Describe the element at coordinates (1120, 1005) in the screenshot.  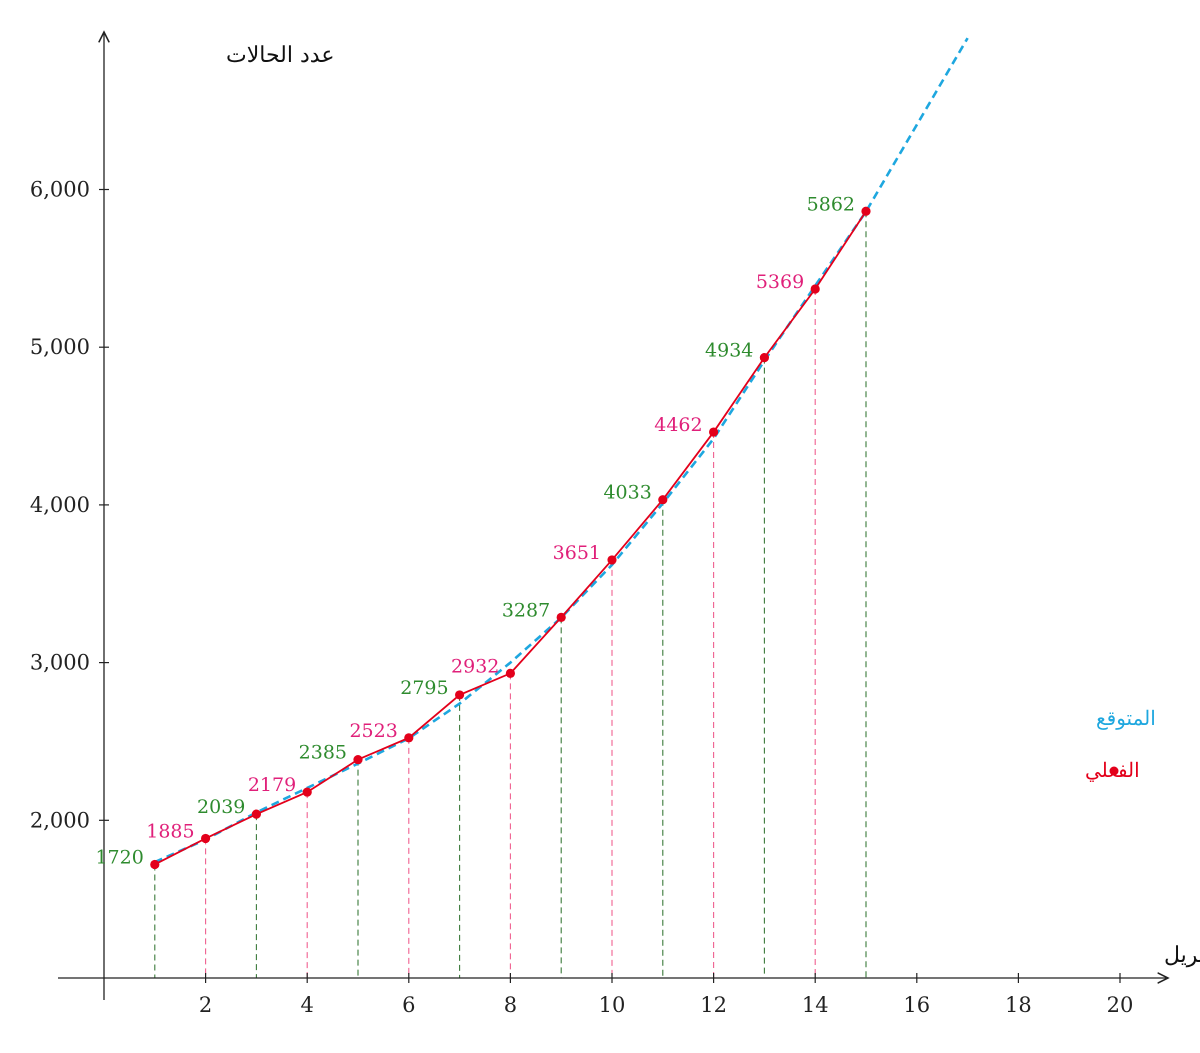
I see `x-tick-label: 20` at that location.